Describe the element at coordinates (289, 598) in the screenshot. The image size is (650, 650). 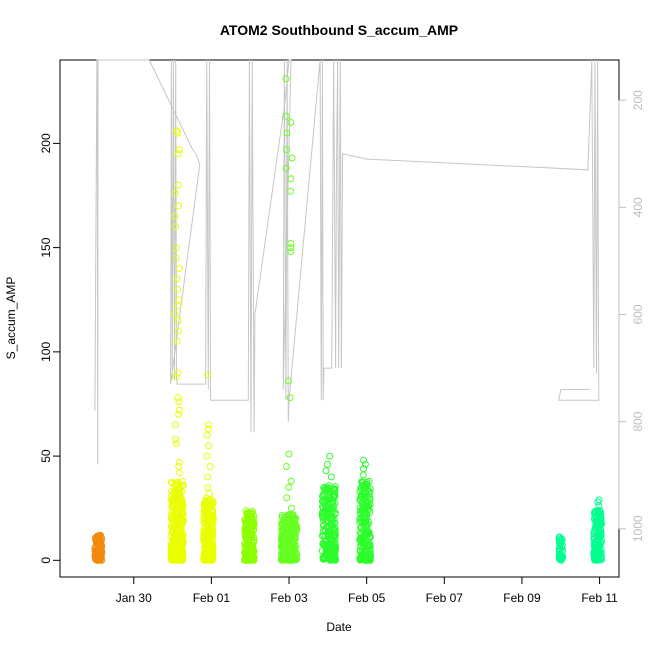
I see `x-tick-label: Feb 03` at that location.